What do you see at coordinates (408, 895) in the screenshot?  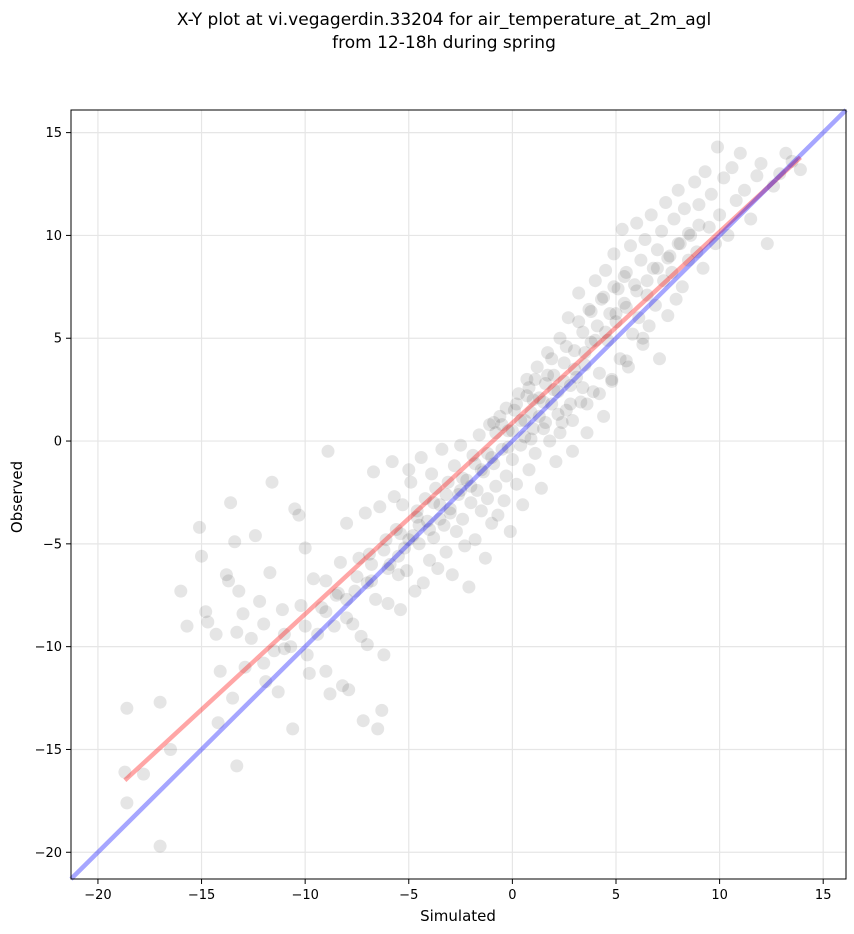 I see `x-tick-label: −5` at bounding box center [408, 895].